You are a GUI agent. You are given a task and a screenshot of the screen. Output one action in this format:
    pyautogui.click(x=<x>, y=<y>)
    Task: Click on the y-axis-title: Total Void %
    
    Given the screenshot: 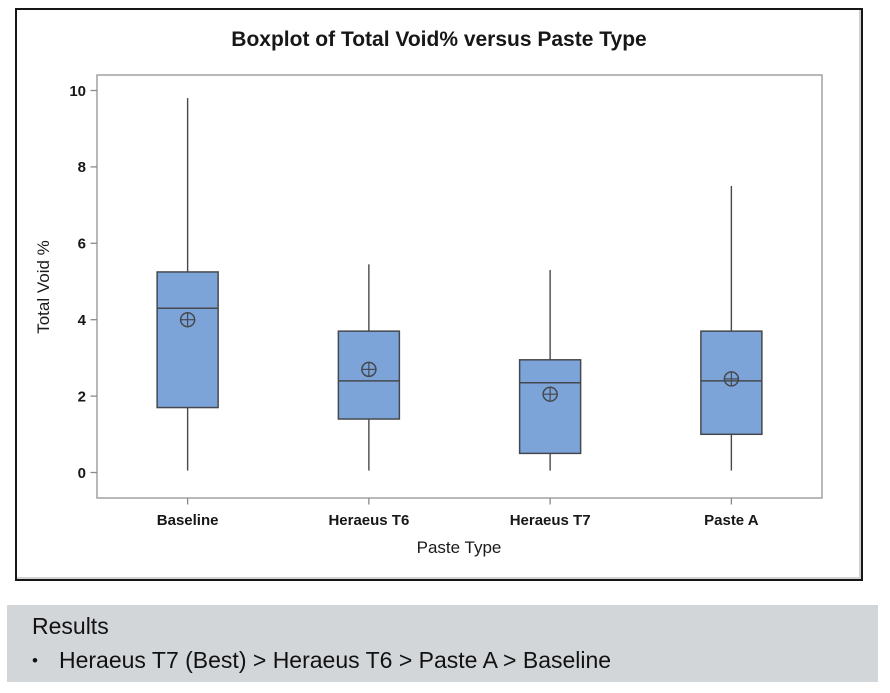 What is the action you would take?
    pyautogui.click(x=43, y=287)
    